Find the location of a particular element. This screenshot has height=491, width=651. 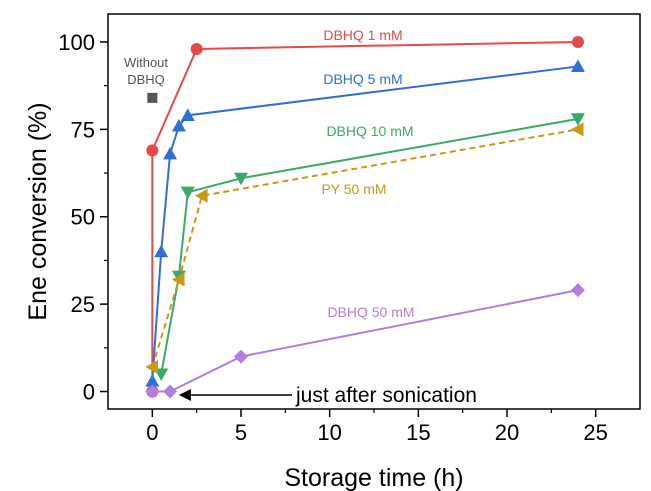

series-label-py-50-mm: PY 50 mM is located at coordinates (353, 189).